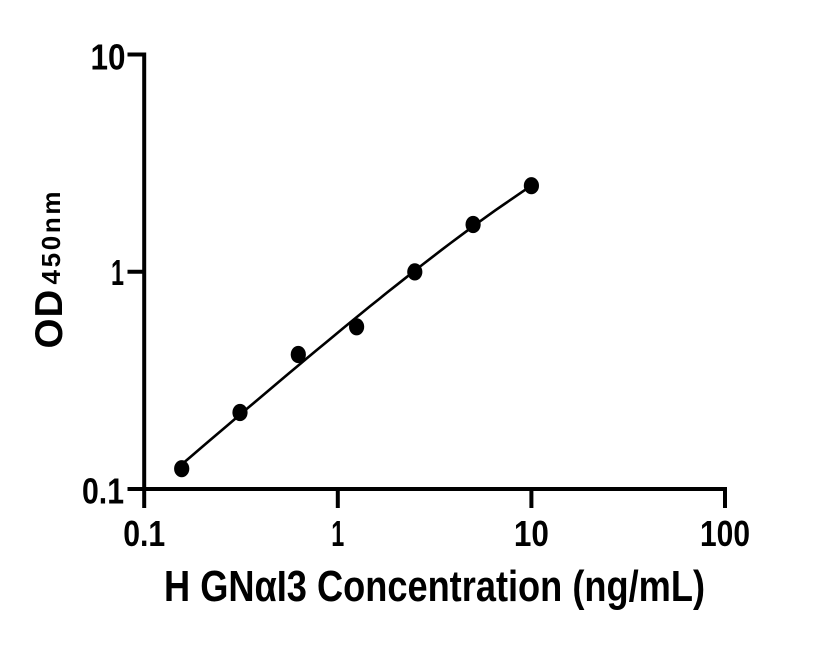  Describe the element at coordinates (725, 533) in the screenshot. I see `svg-text: 100` at that location.